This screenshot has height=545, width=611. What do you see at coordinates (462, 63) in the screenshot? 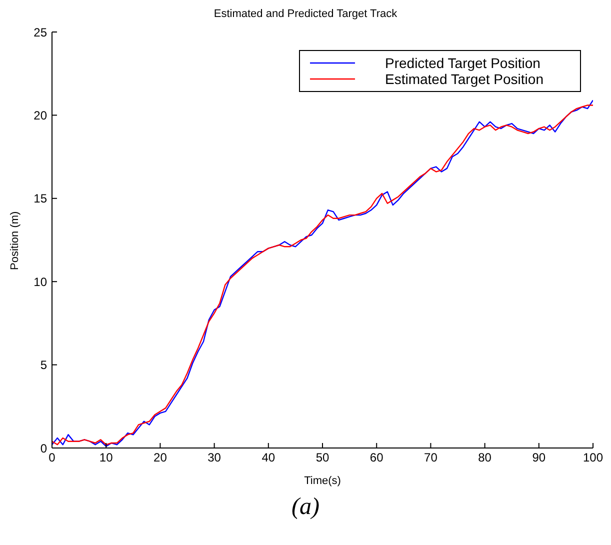
I see `legend-label: Predicted Target Position` at bounding box center [462, 63].